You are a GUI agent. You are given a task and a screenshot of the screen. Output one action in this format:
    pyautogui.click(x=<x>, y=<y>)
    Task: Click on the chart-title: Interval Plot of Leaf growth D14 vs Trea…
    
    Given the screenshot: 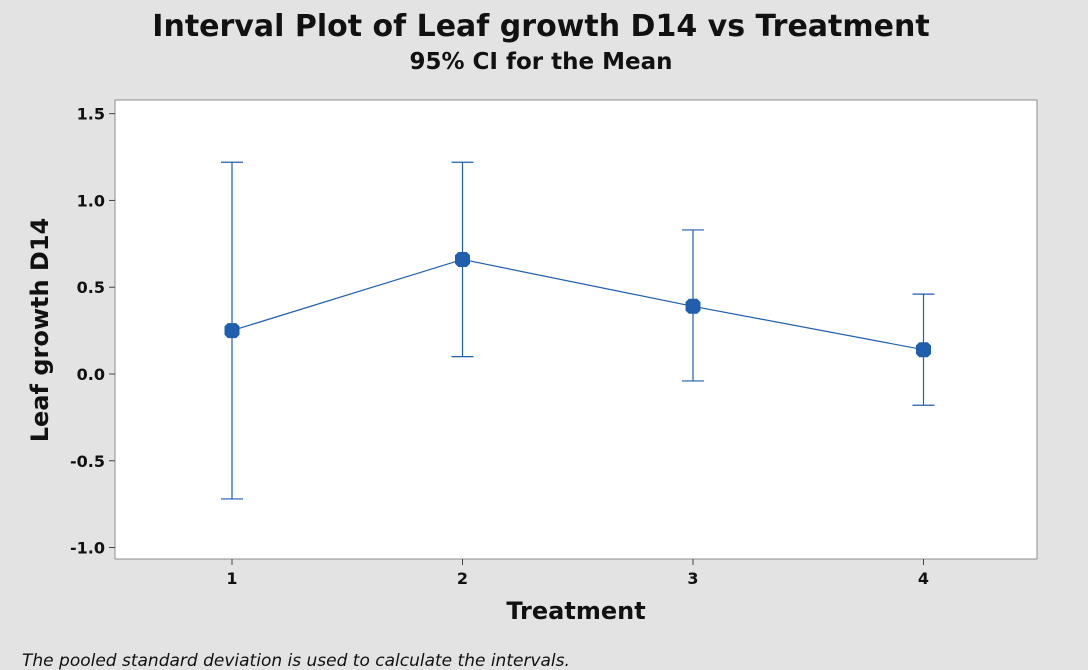 What is the action you would take?
    pyautogui.click(x=540, y=26)
    